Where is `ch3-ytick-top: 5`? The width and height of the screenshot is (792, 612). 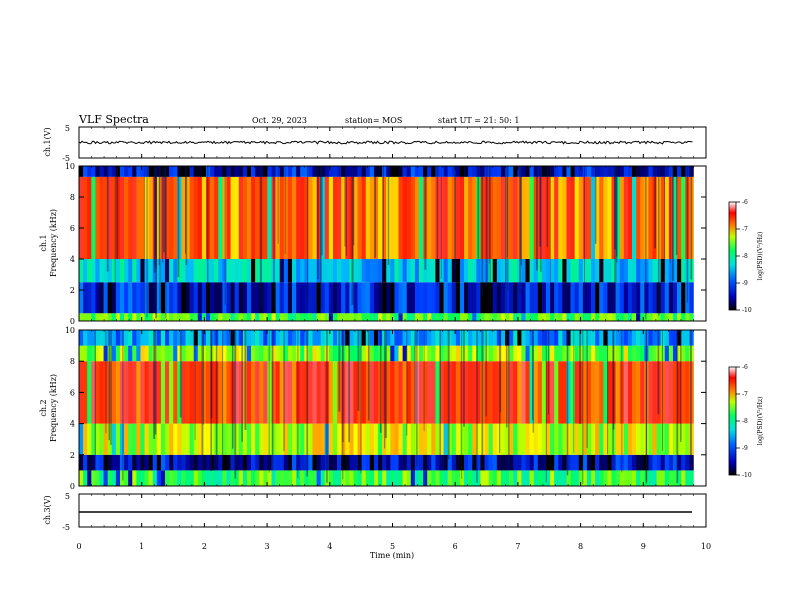
ch3-ytick-top: 5 is located at coordinates (67, 496).